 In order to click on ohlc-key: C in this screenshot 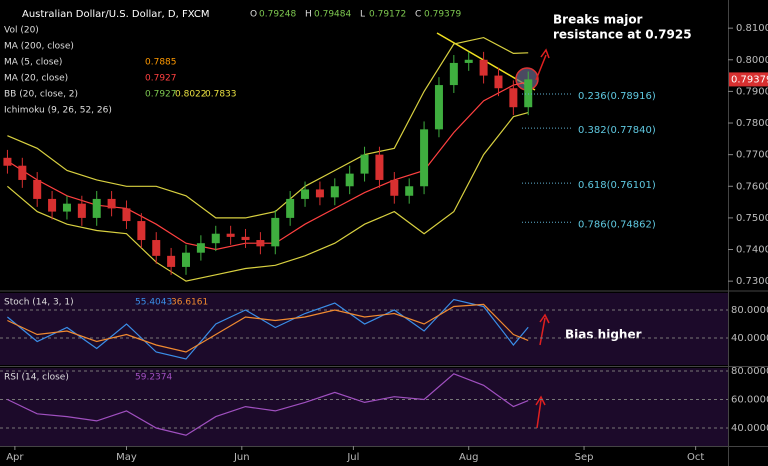, I will do `click(418, 15)`.